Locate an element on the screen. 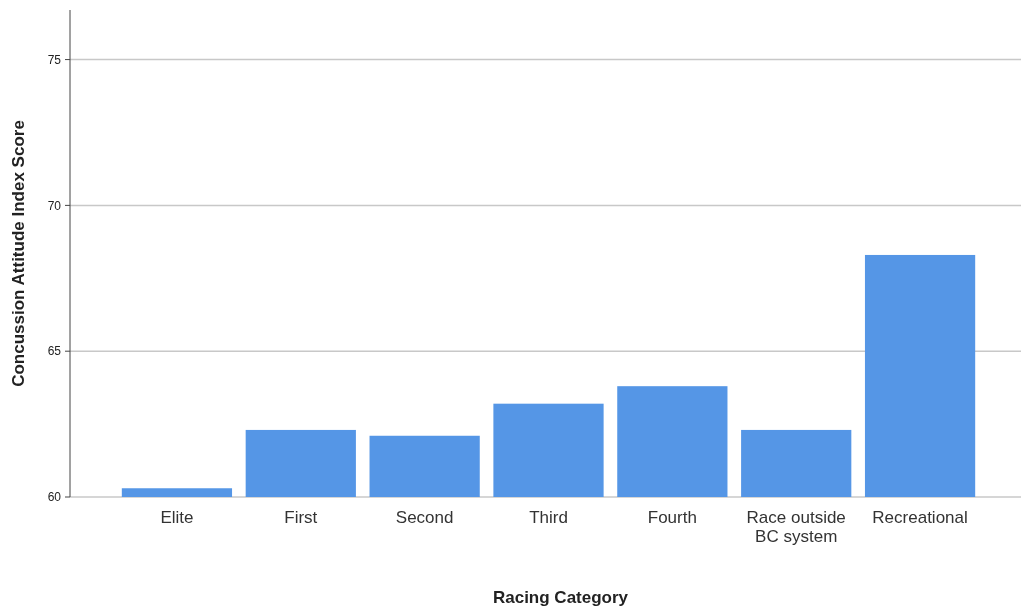  y-axis-title: Concussion Attitude Index Score is located at coordinates (18, 253).